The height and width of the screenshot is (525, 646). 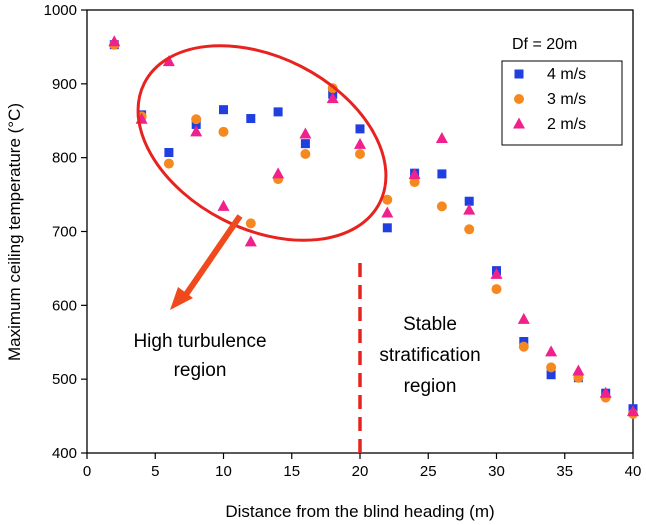 What do you see at coordinates (155, 471) in the screenshot?
I see `x-tick-label: 5` at bounding box center [155, 471].